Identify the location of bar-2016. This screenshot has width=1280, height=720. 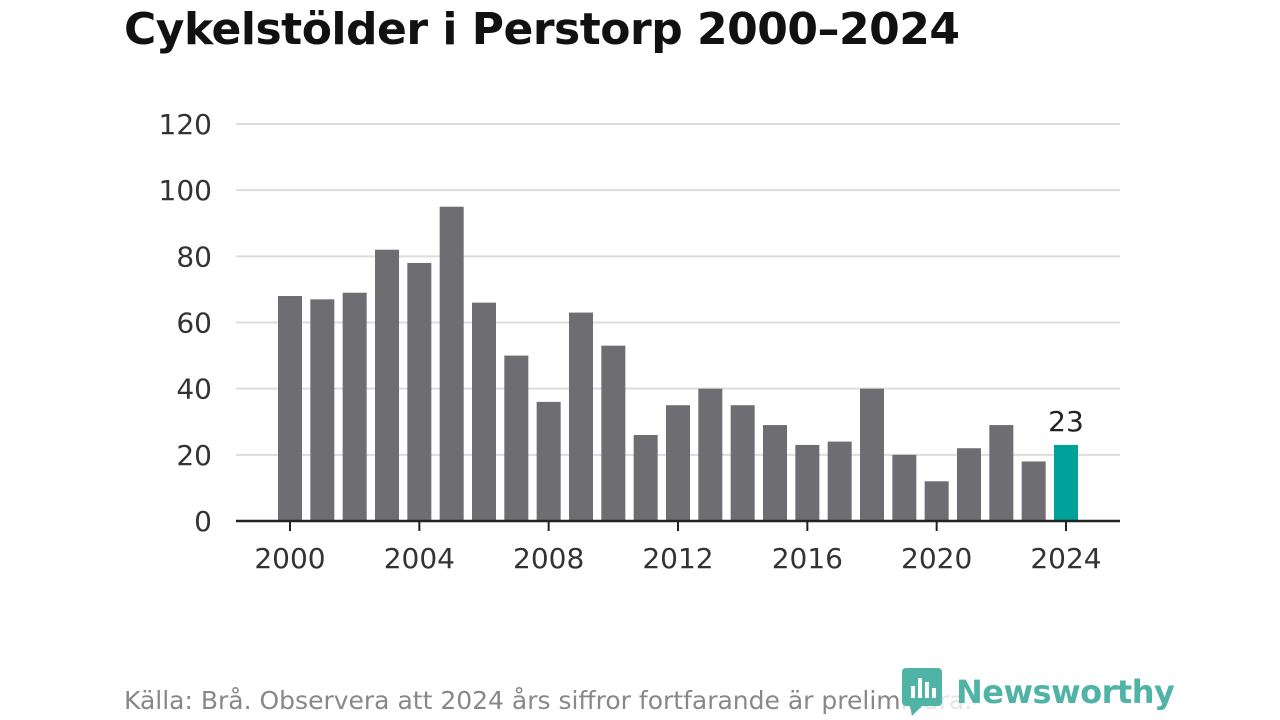
(807, 482).